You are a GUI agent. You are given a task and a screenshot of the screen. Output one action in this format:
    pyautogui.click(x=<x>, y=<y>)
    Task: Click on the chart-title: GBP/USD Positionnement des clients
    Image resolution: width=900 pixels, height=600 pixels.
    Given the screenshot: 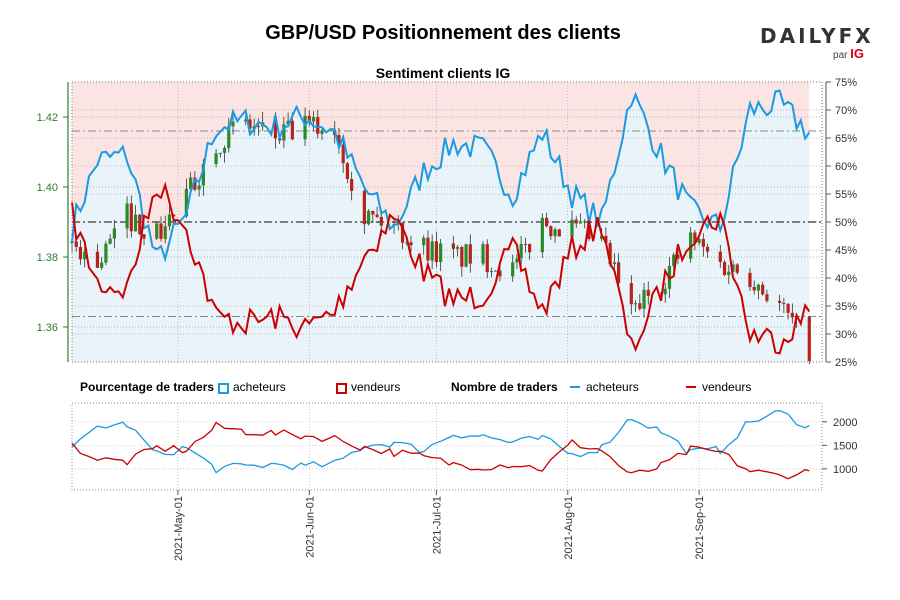 What is the action you would take?
    pyautogui.click(x=443, y=33)
    